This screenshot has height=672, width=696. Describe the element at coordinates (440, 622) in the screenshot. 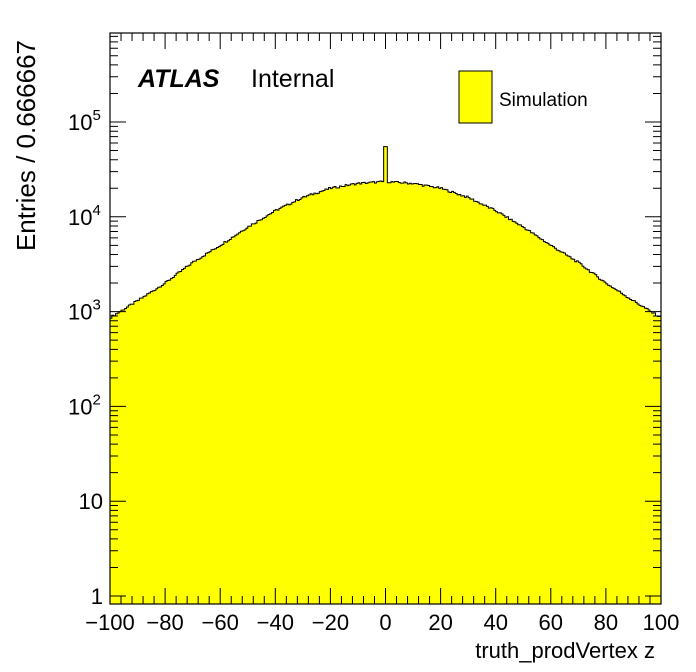

I see `x-tick-label: 20` at that location.